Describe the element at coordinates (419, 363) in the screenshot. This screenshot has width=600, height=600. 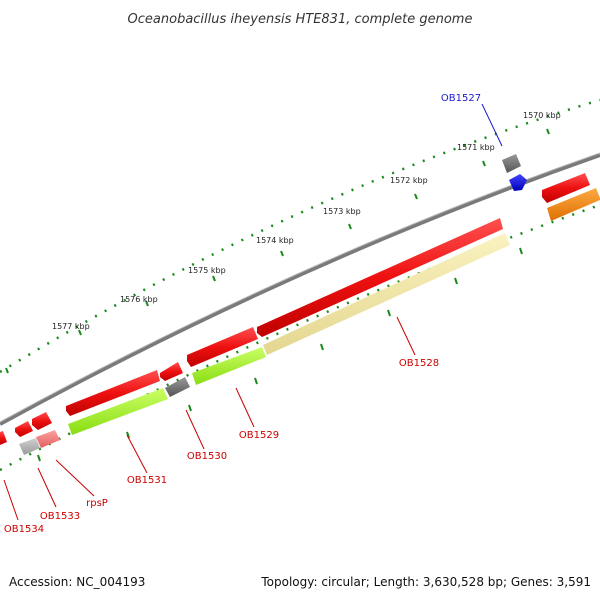
I see `gene-label-ob1528: OB1528` at that location.